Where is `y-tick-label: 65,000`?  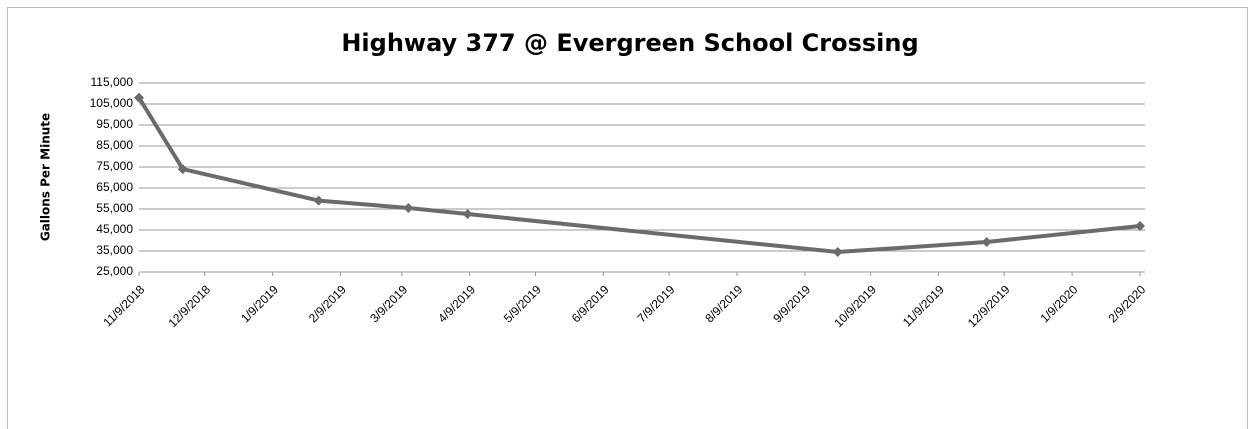 y-tick-label: 65,000 is located at coordinates (114, 187).